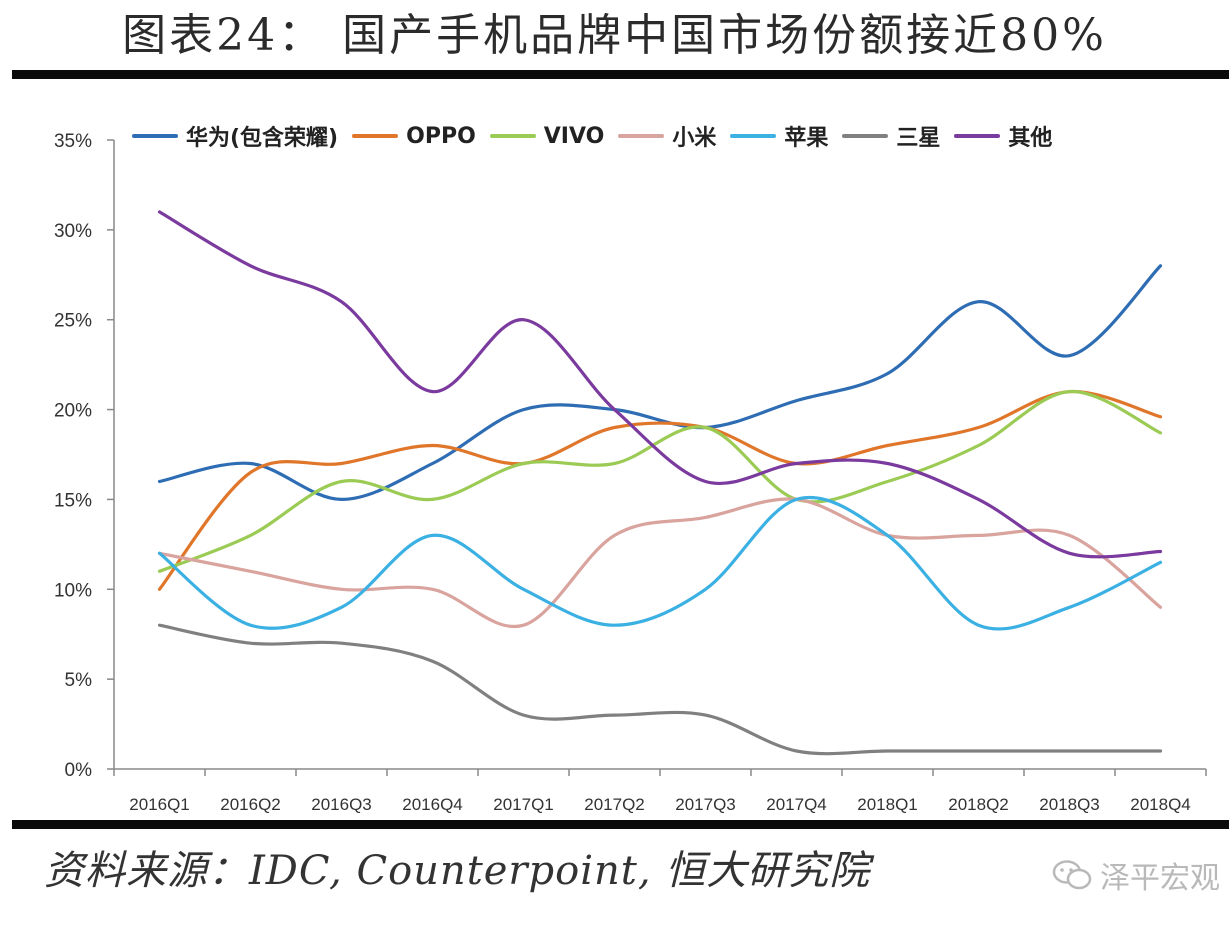 This screenshot has height=925, width=1229. Describe the element at coordinates (262, 138) in the screenshot. I see `legend-label: 华为(包含荣耀)` at that location.